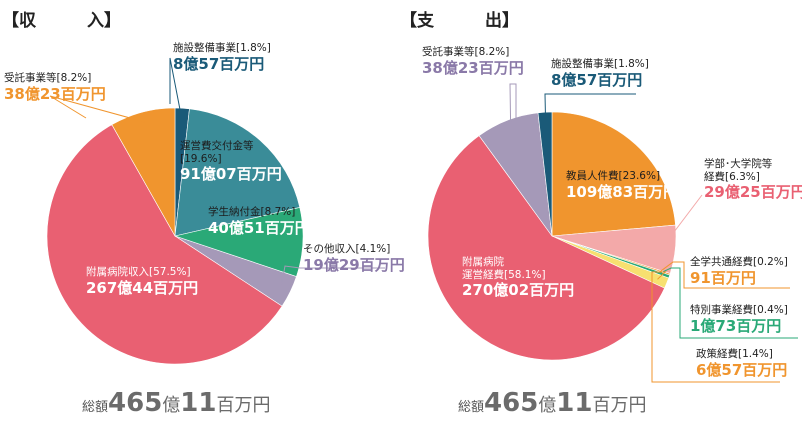 This screenshot has height=423, width=802. Describe the element at coordinates (222, 57) in the screenshot. I see `income-label-shisetsu: 施設整備事業[1.8%] 8億57百万円` at that location.